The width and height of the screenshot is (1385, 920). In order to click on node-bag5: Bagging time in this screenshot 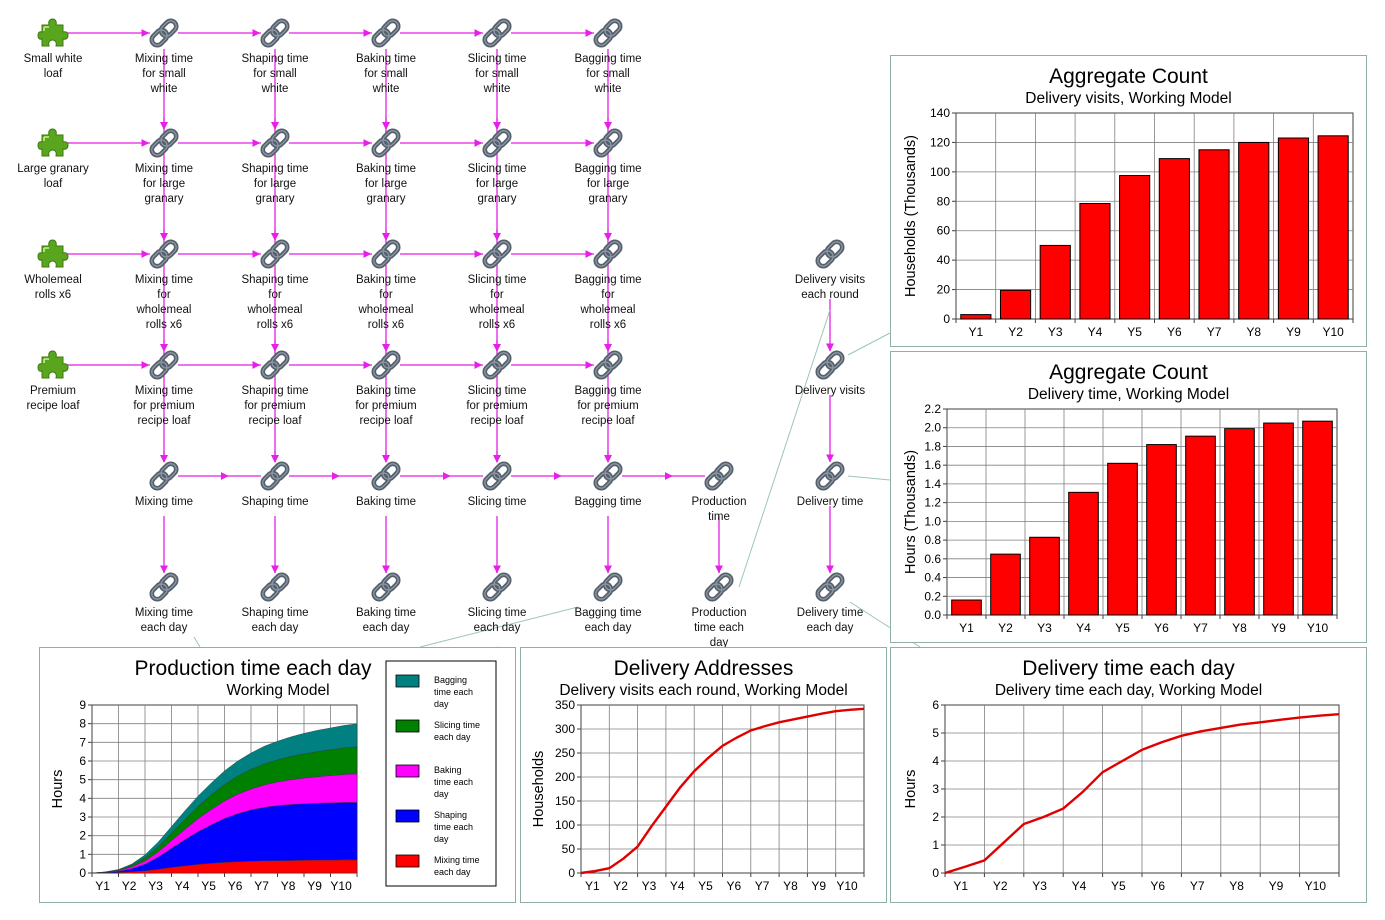, I will do `click(608, 484)`.